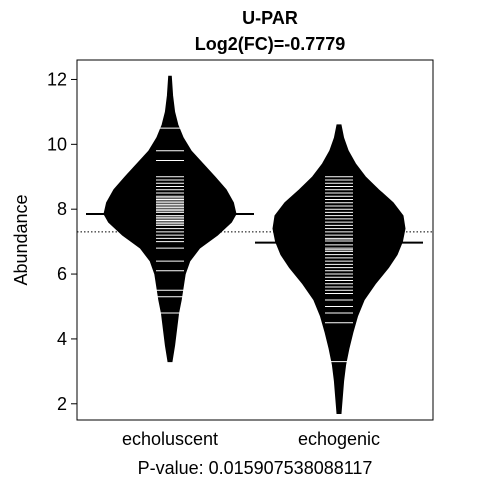 The width and height of the screenshot is (480, 480). I want to click on y-tick-label: 4, so click(62, 339).